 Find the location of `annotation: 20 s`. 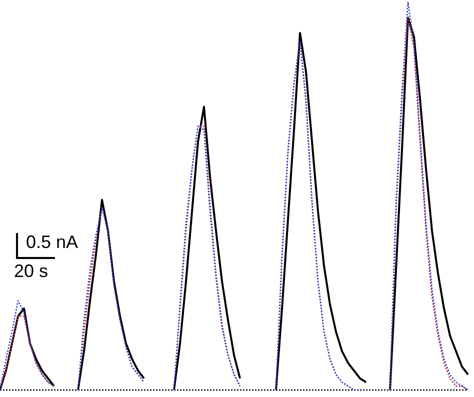

annotation: 20 s is located at coordinates (31, 271).